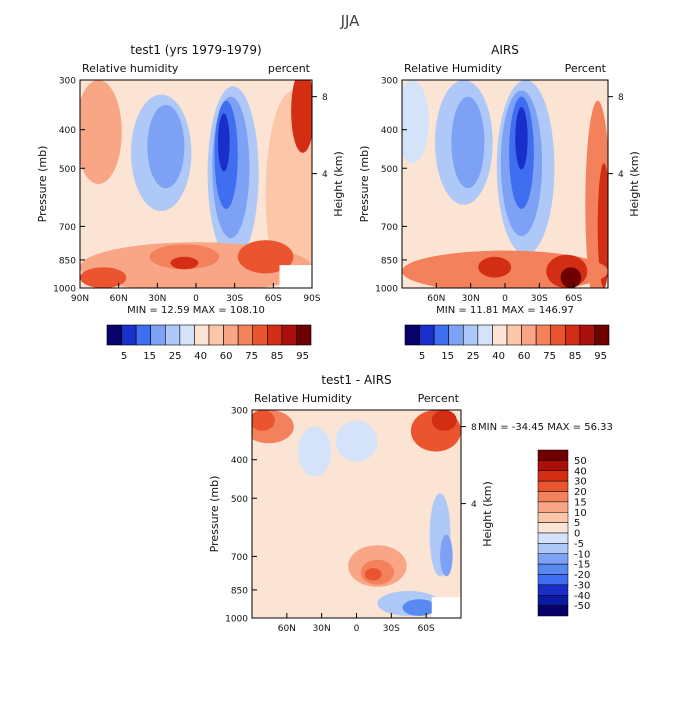 The height and width of the screenshot is (704, 700). I want to click on panel-2-field, so click(356, 514).